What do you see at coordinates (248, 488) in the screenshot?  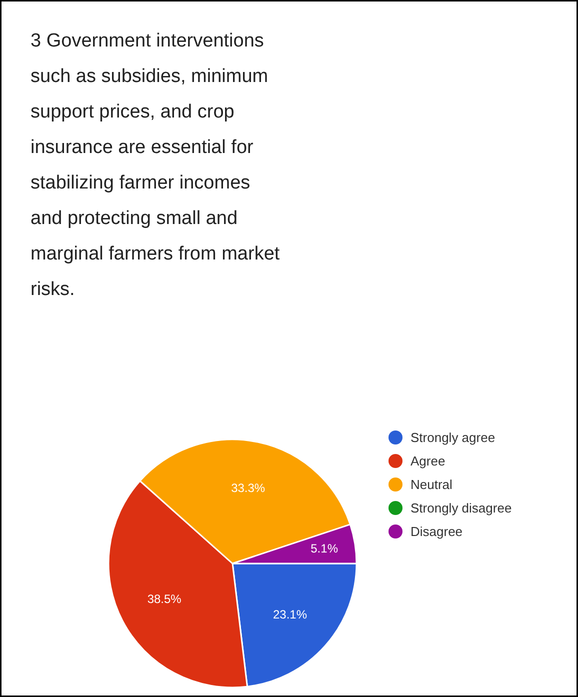 I see `data-label: 33.3%` at bounding box center [248, 488].